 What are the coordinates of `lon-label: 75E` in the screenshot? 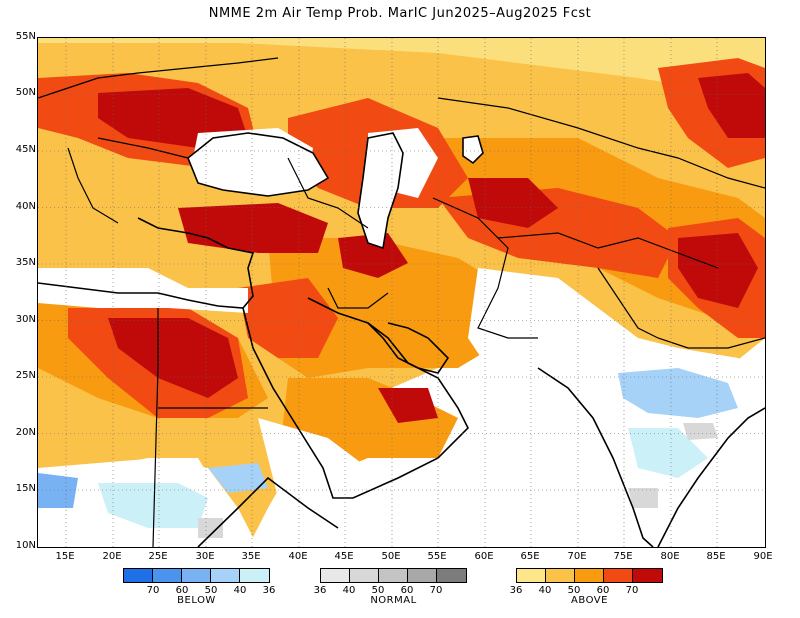 It's located at (623, 556).